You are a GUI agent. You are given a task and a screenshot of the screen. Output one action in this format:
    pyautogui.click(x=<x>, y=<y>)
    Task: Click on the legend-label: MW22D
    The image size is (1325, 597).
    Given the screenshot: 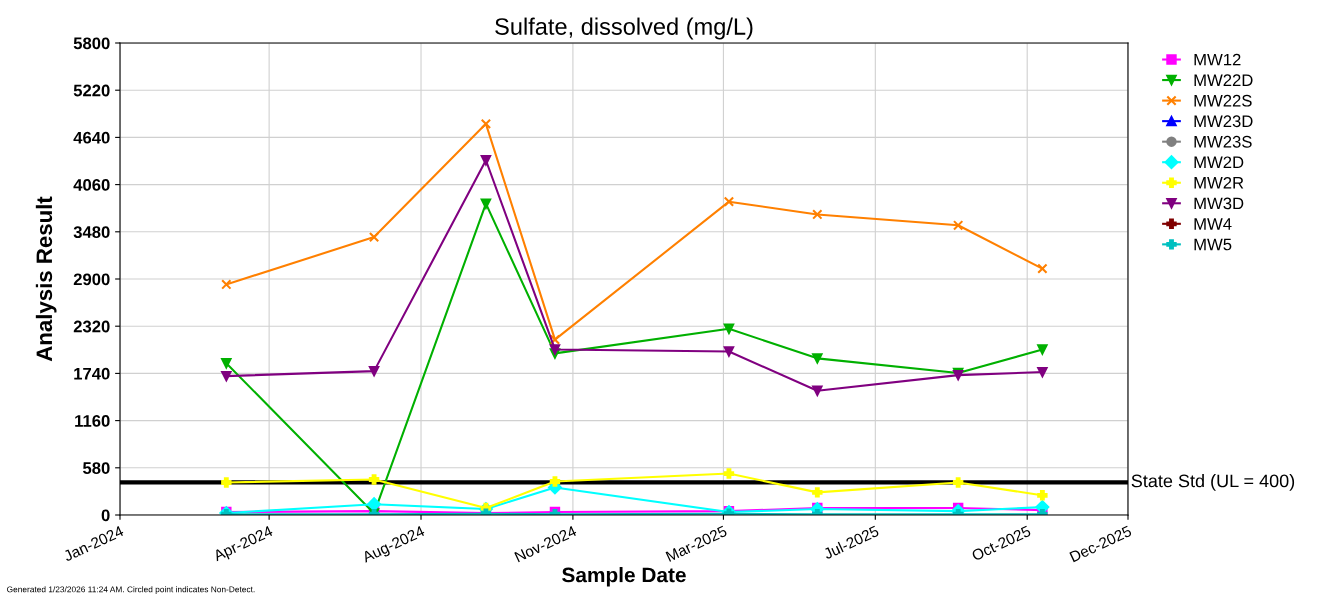 What is the action you would take?
    pyautogui.click(x=1223, y=80)
    